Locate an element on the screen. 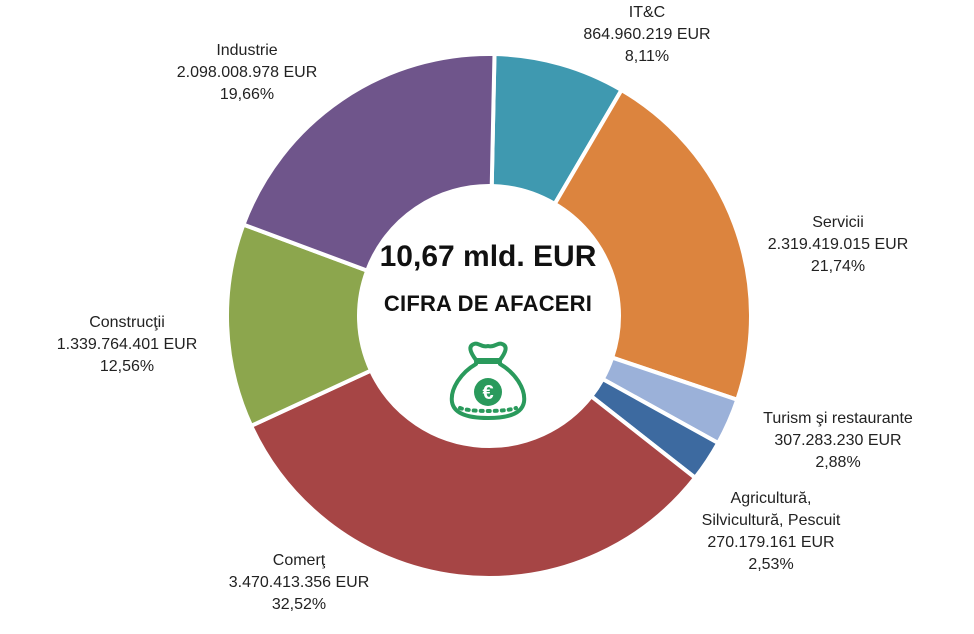 Image resolution: width=974 pixels, height=634 pixels. slice-label-servicii: Servicii 2.319.419.015 EUR 21,74% is located at coordinates (838, 245).